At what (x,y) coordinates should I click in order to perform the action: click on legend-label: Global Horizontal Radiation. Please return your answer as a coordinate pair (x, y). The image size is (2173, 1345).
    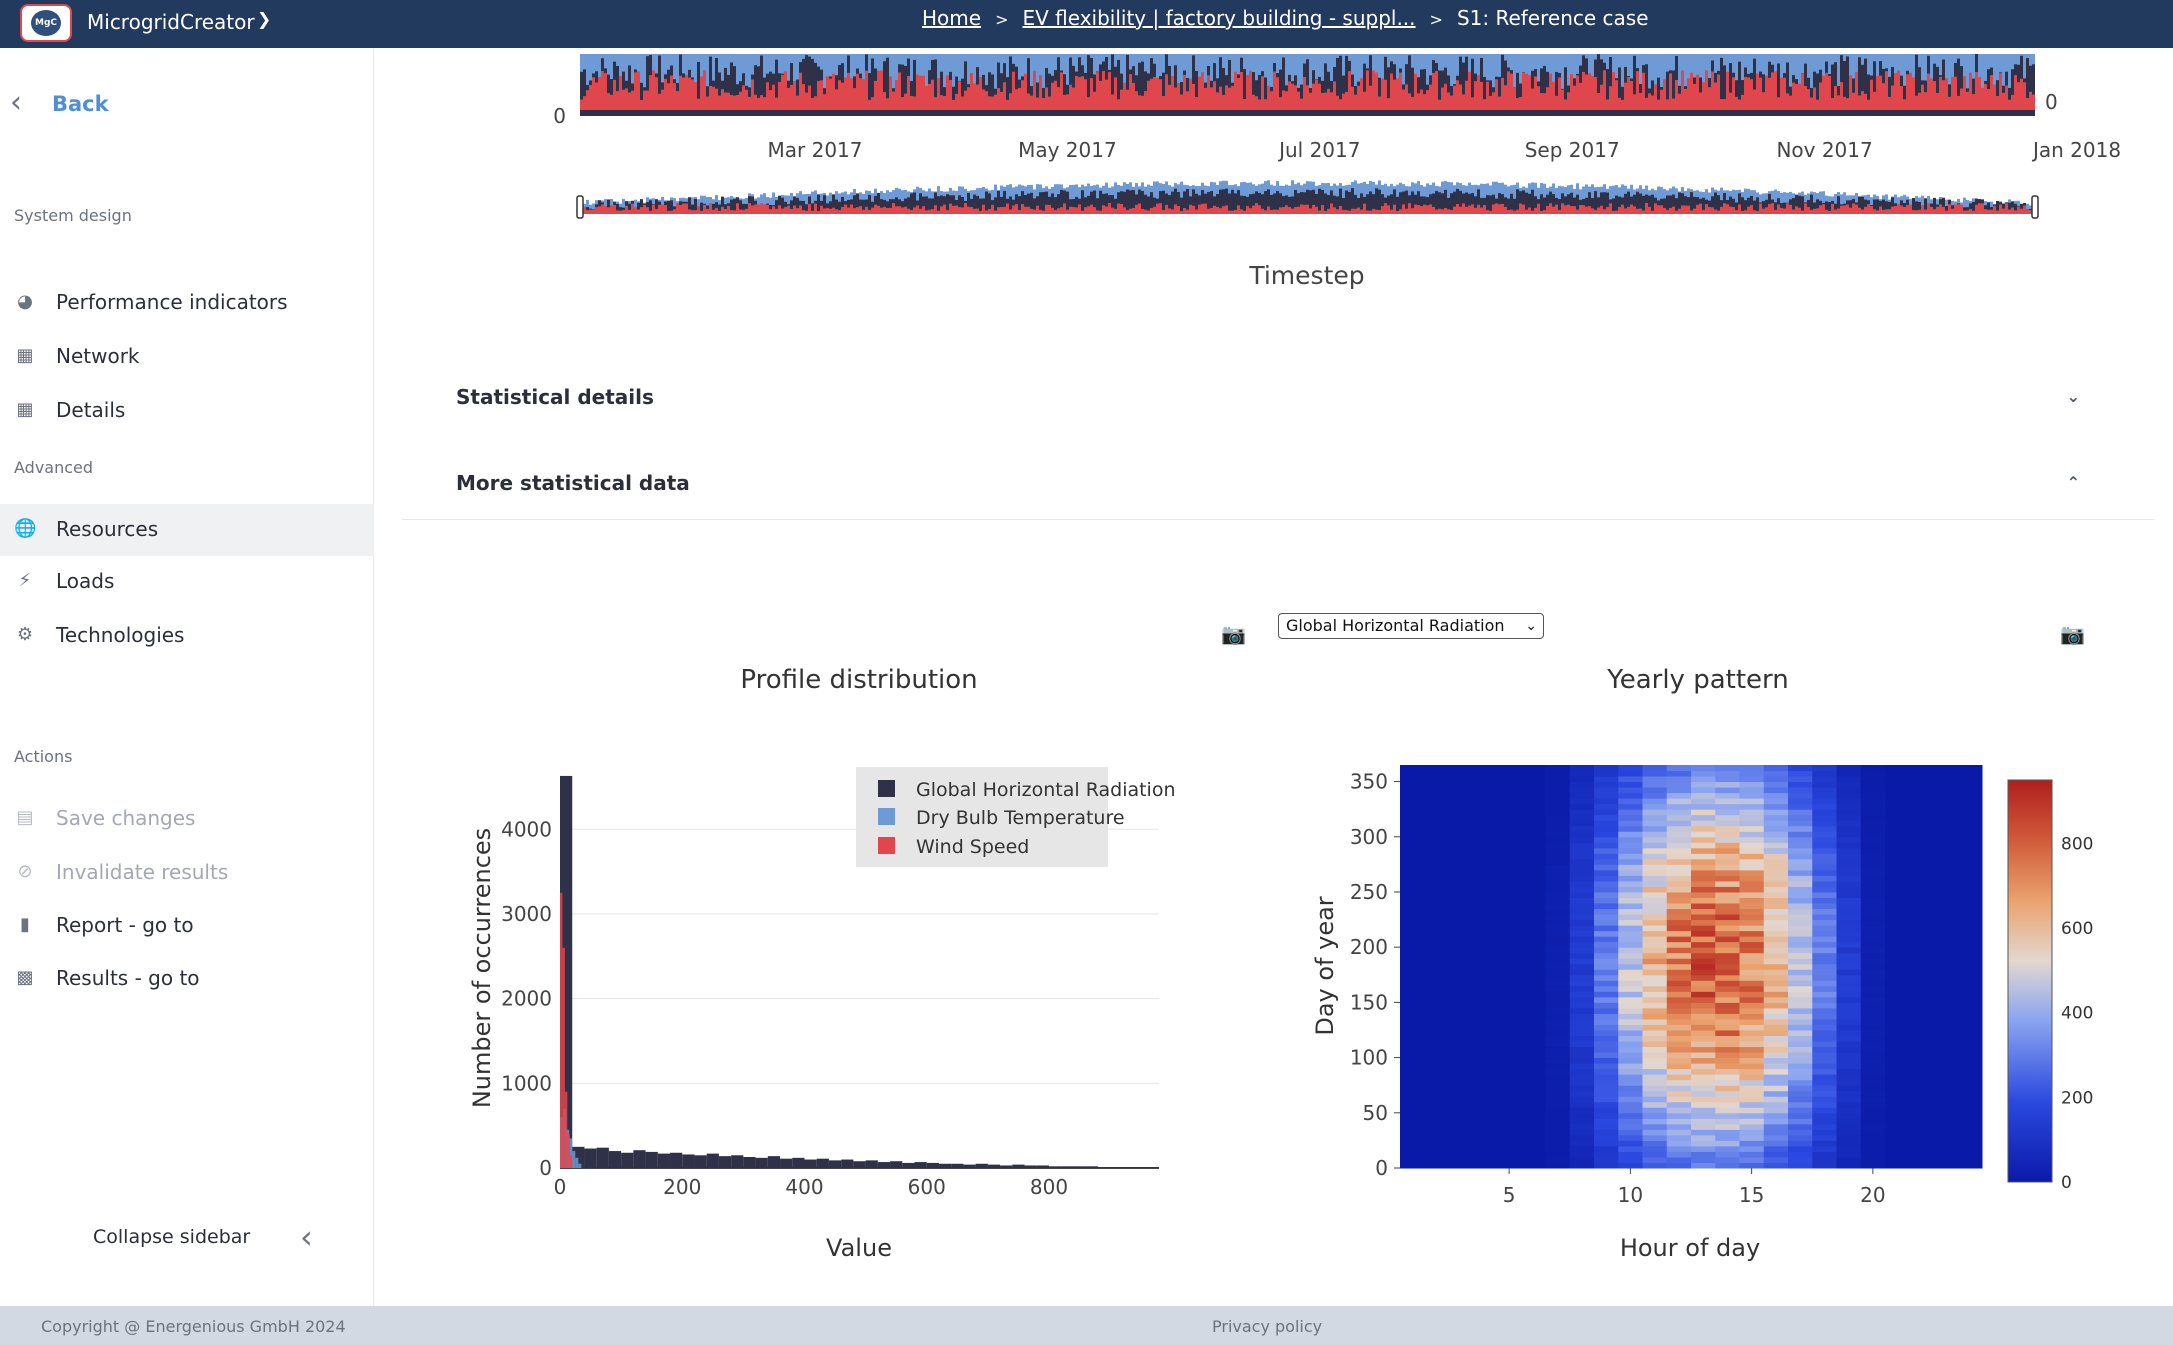
    Looking at the image, I should click on (1046, 790).